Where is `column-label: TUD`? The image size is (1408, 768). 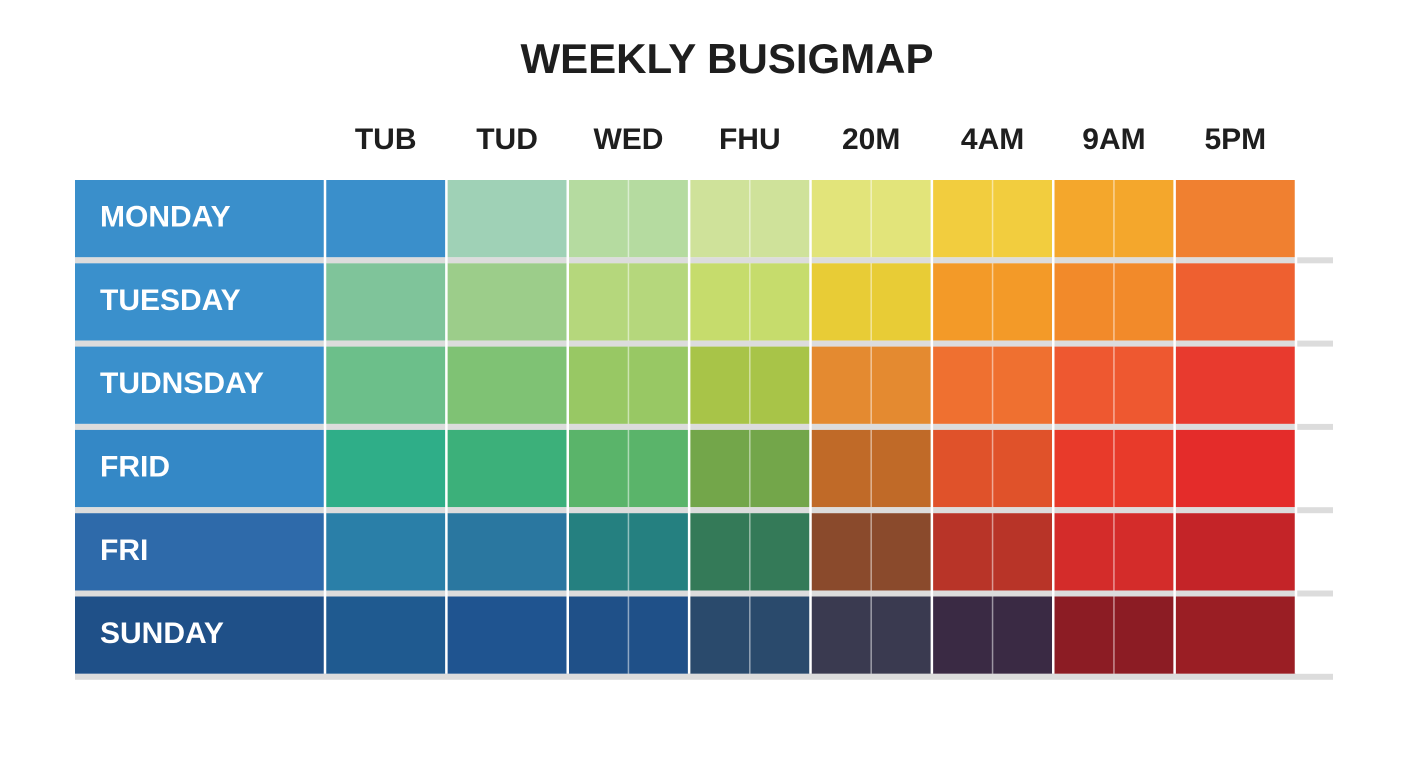 column-label: TUD is located at coordinates (507, 139).